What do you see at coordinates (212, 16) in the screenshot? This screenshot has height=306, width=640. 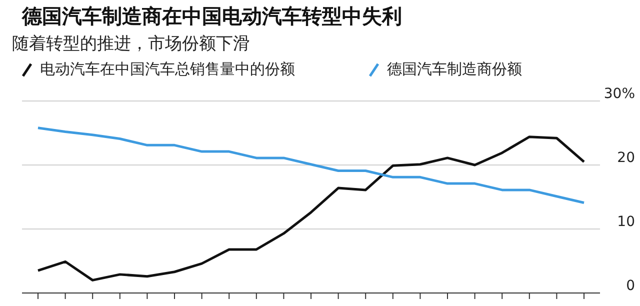 I see `chart-title: 德国汽车制造商在中国电动汽车转型中失利` at bounding box center [212, 16].